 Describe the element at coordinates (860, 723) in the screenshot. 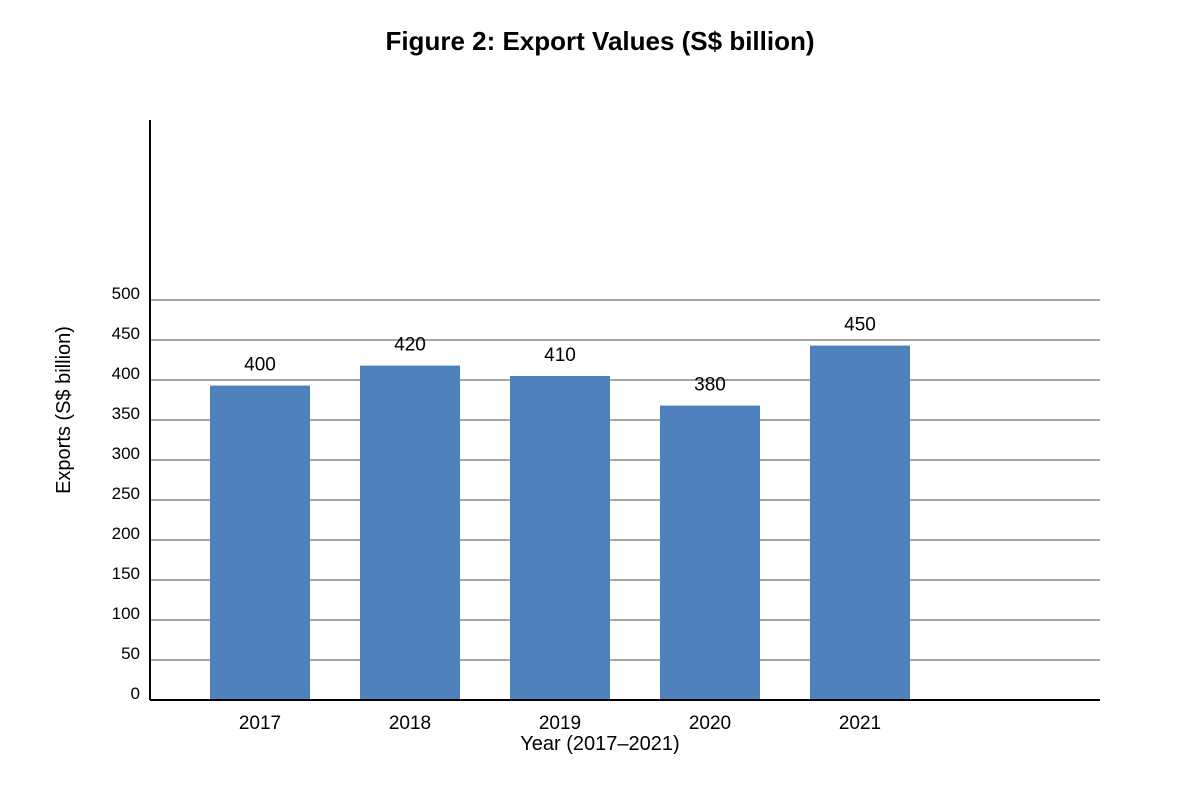

I see `x-tick-label-2021: 2021` at that location.